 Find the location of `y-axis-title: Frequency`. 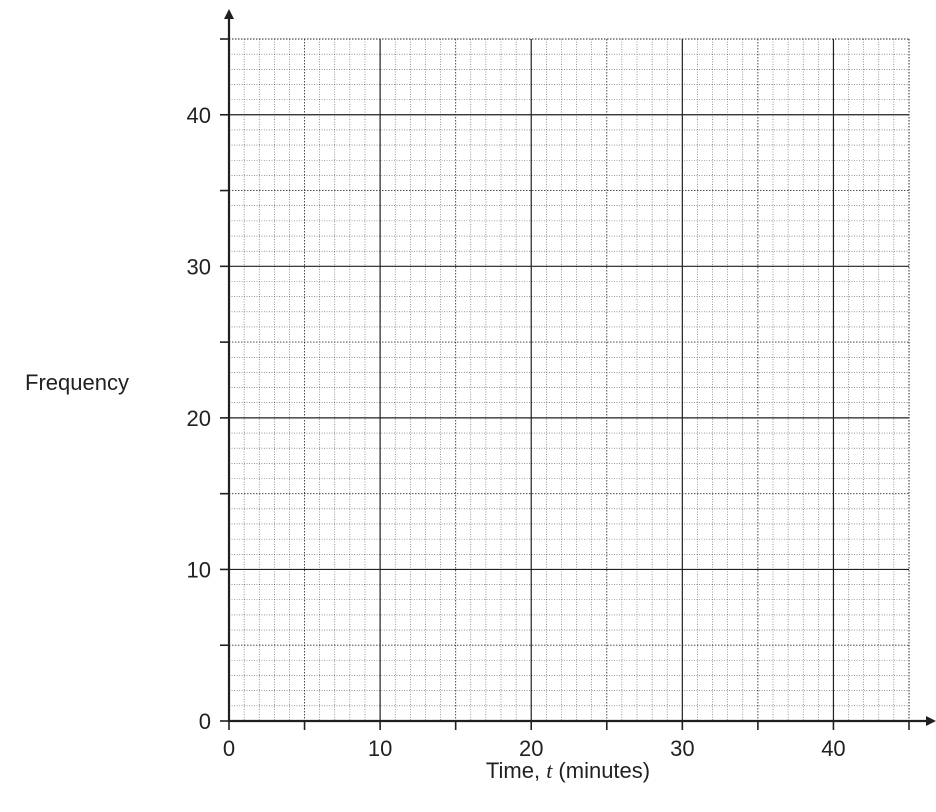

y-axis-title: Frequency is located at coordinates (77, 382).